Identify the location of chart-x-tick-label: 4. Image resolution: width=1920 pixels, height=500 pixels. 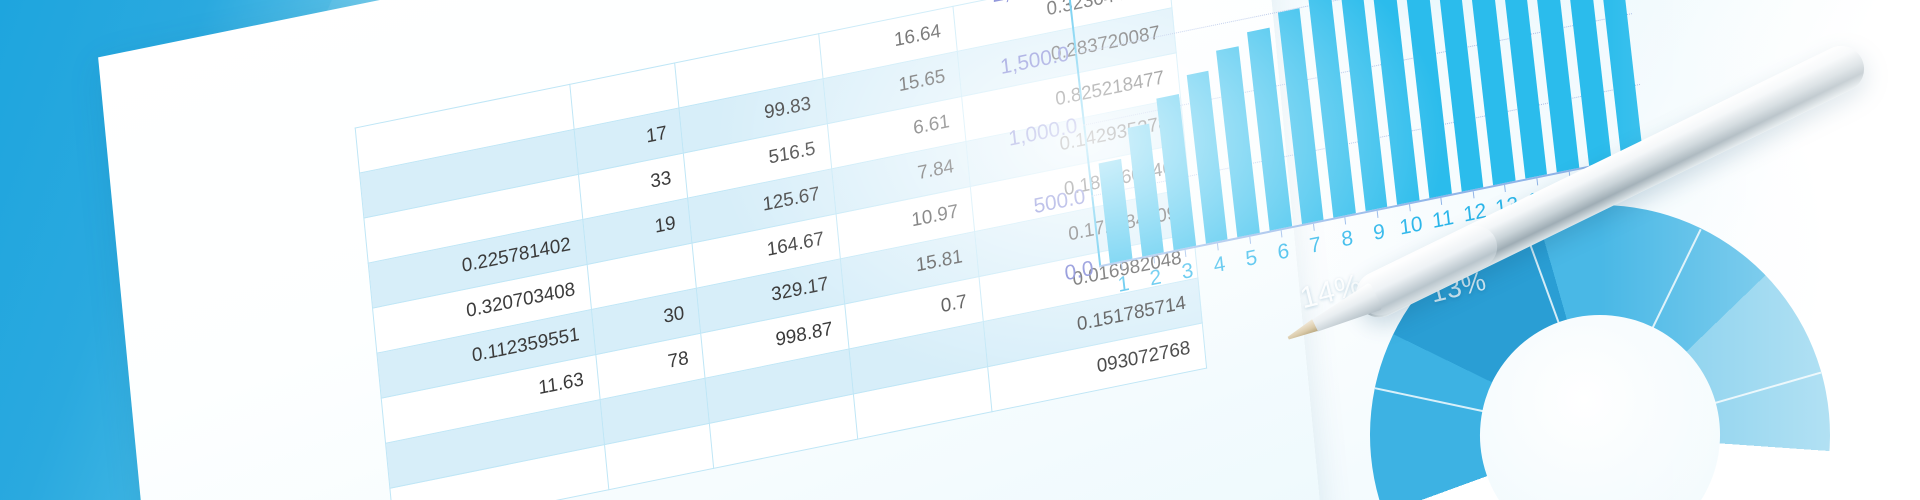
(1219, 265).